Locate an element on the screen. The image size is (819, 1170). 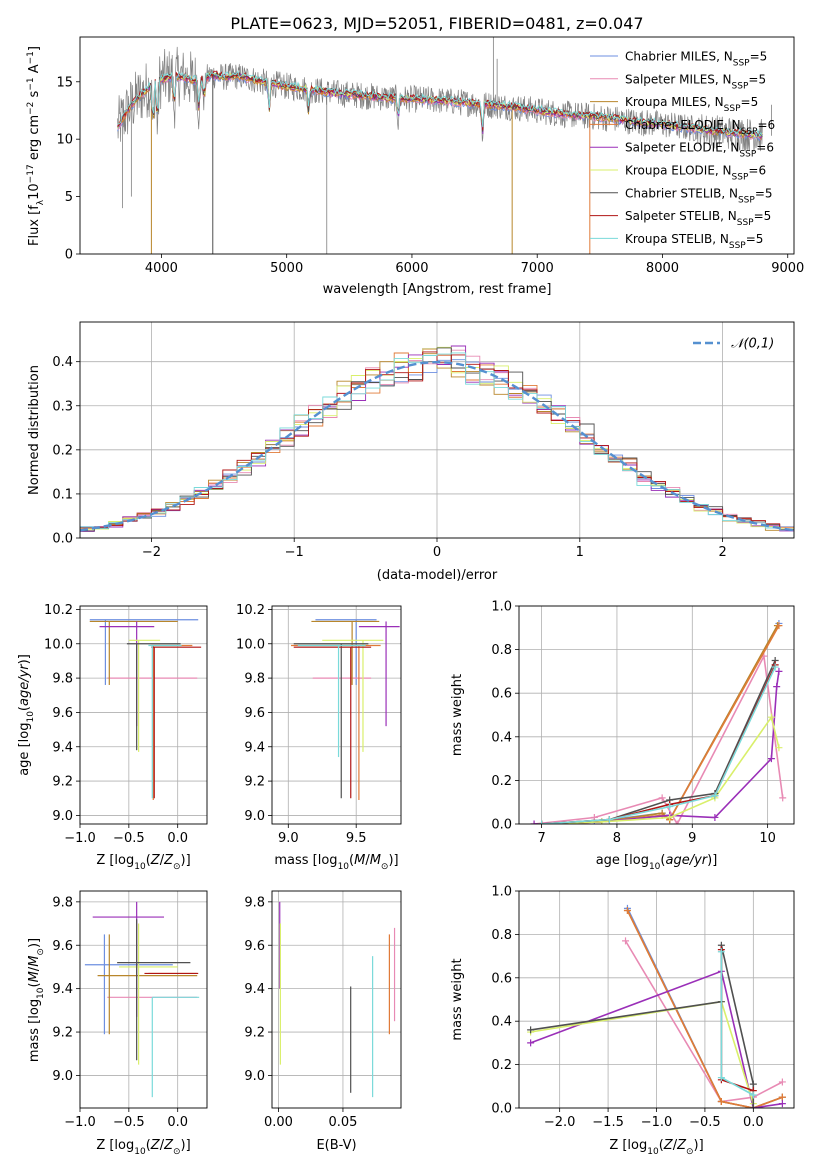
residuals-legend-label: 𝒩(0,1) is located at coordinates (752, 344).